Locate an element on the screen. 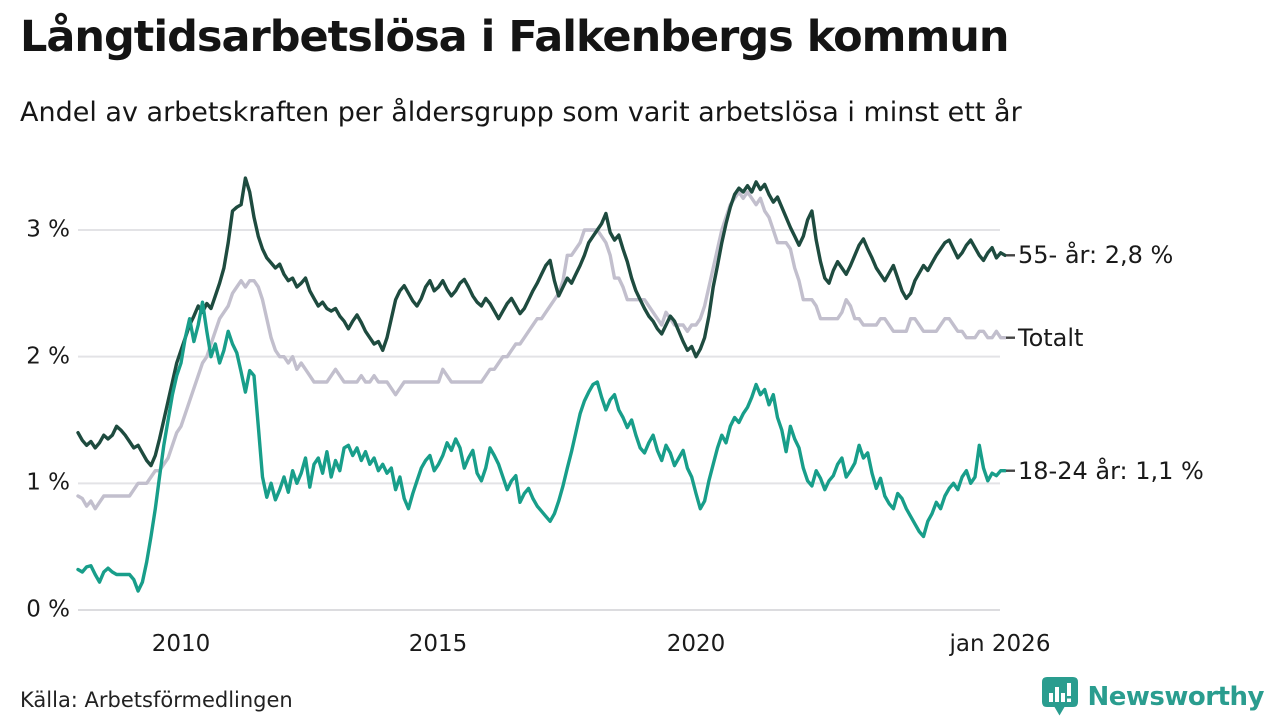 The width and height of the screenshot is (1280, 720). y-axis-tick-3pct: 3 % is located at coordinates (48, 229).